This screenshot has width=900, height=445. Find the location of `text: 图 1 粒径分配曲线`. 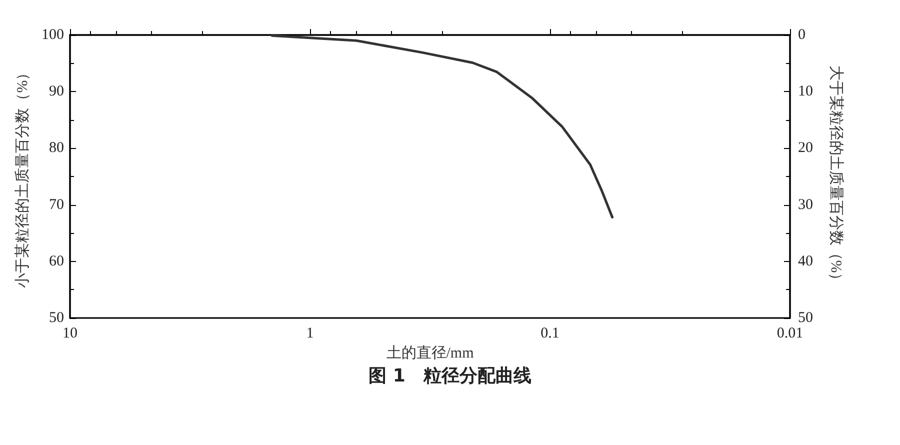

text: 图 1 粒径分配曲线 is located at coordinates (450, 376).